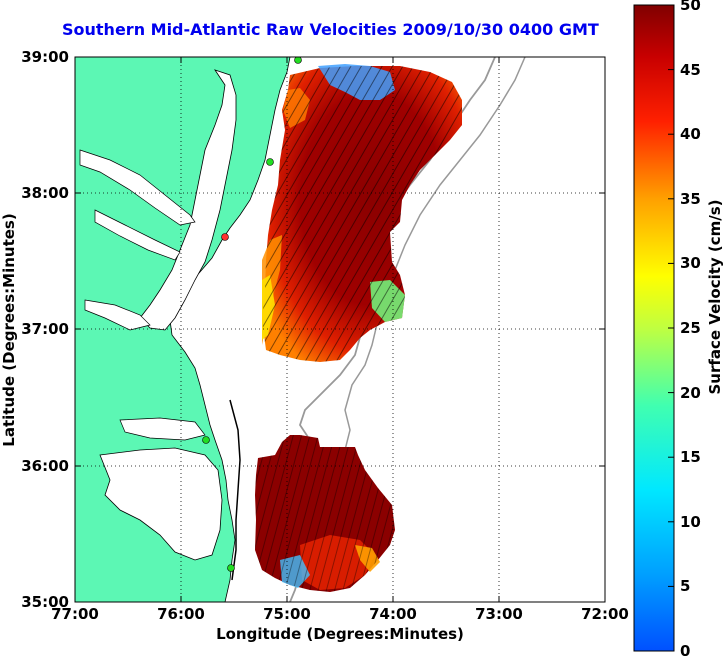 The image size is (724, 659). I want to click on y-tick-labels: 39:00 38:00 37:00 36:00 35:00, so click(45, 329).